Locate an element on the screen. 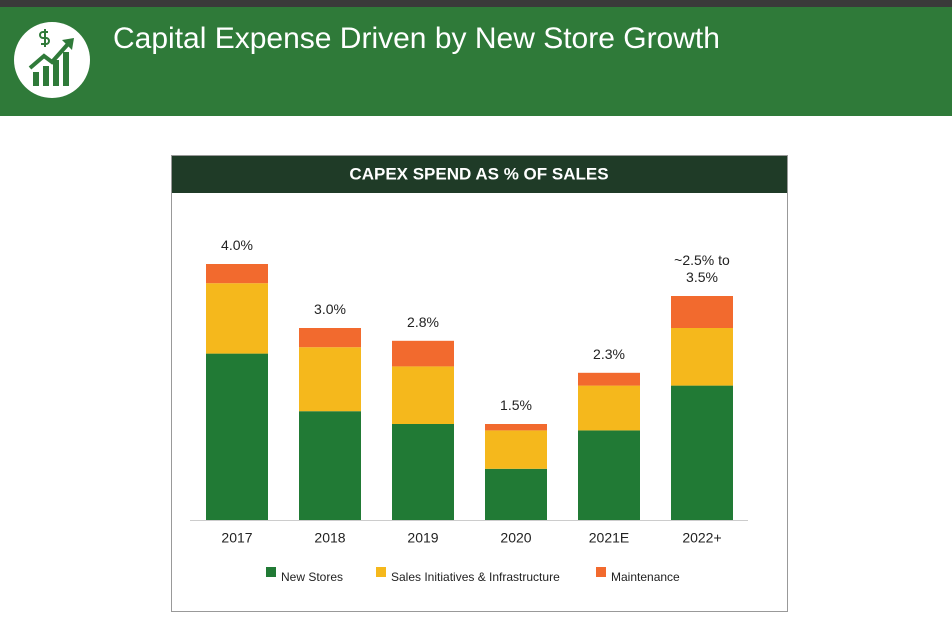 This screenshot has width=952, height=626. legend-label: New Stores is located at coordinates (312, 577).